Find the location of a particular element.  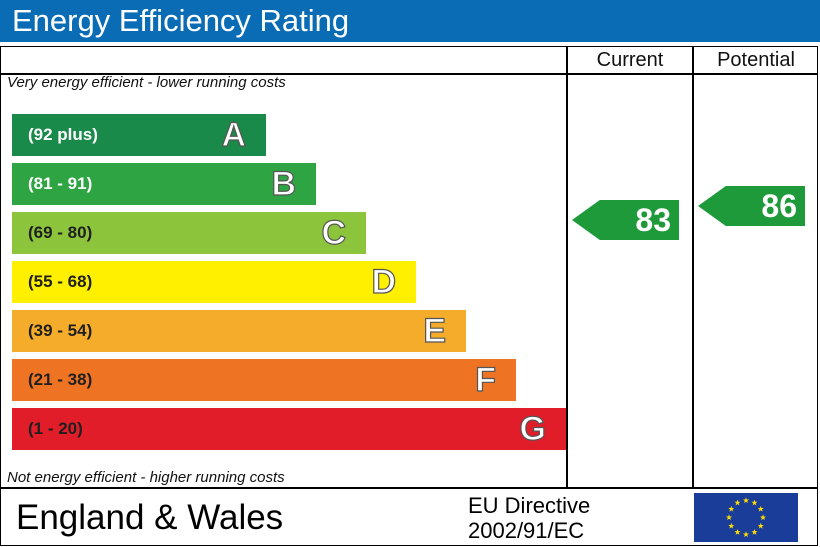

column-header-potential: Potential is located at coordinates (756, 60).